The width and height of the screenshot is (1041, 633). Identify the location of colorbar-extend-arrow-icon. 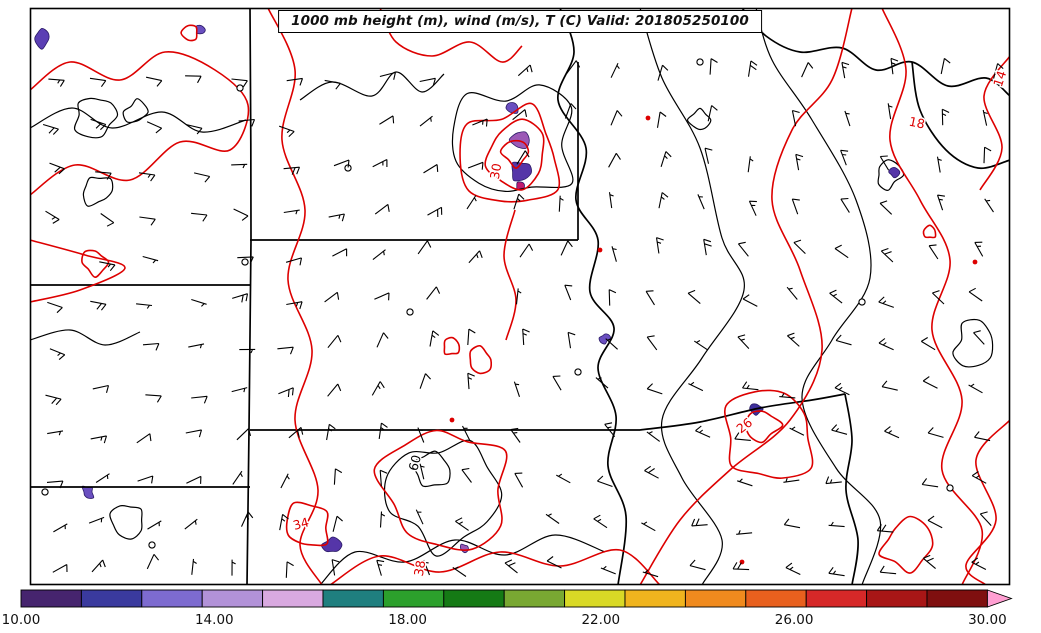
(999, 598).